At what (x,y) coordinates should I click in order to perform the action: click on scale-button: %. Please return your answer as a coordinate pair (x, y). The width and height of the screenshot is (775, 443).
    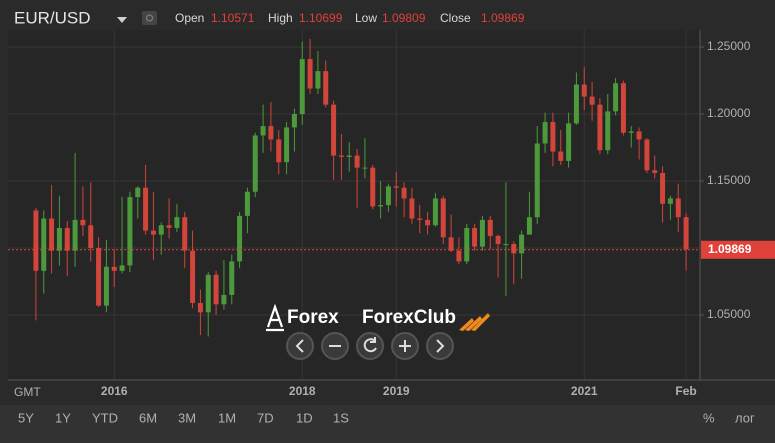
    Looking at the image, I should click on (709, 417).